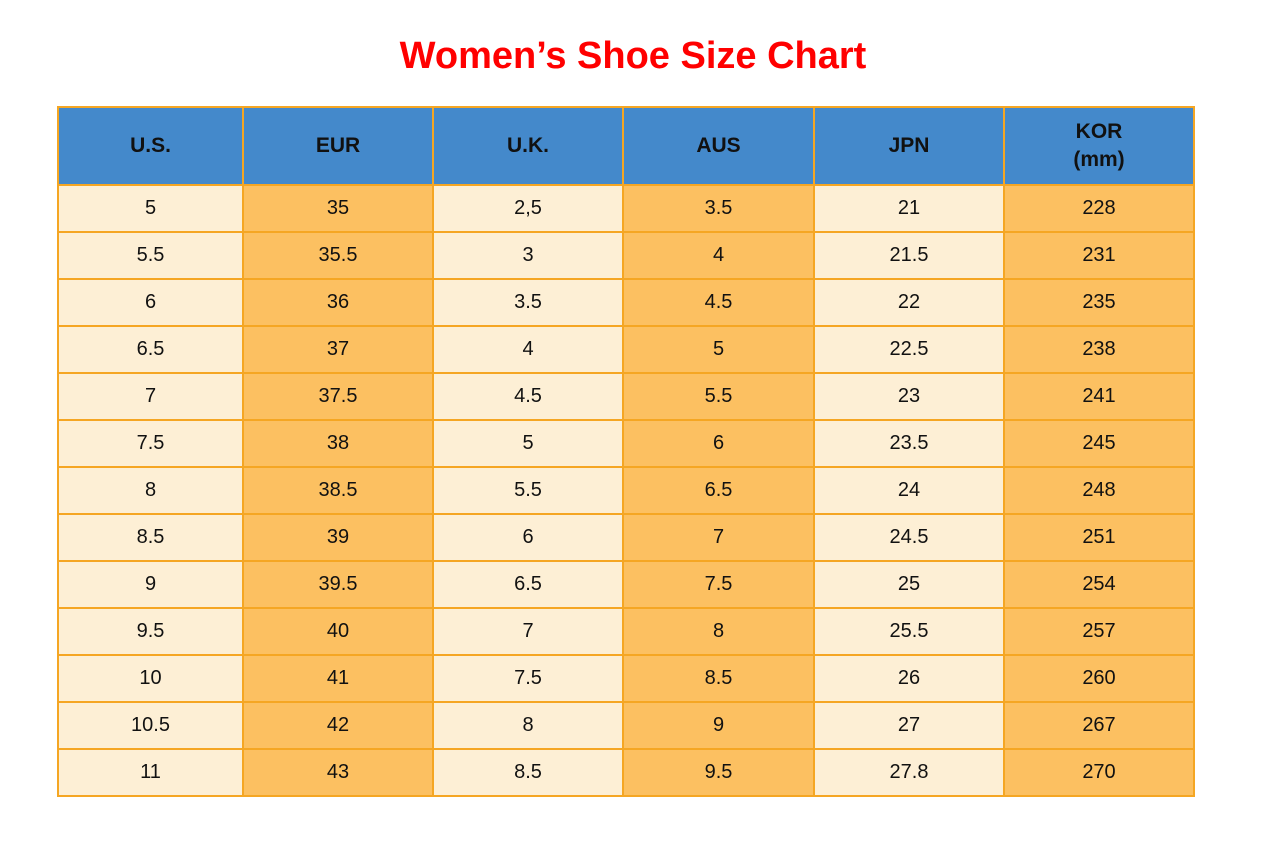  I want to click on table-cell-jpn: 21.5, so click(909, 255).